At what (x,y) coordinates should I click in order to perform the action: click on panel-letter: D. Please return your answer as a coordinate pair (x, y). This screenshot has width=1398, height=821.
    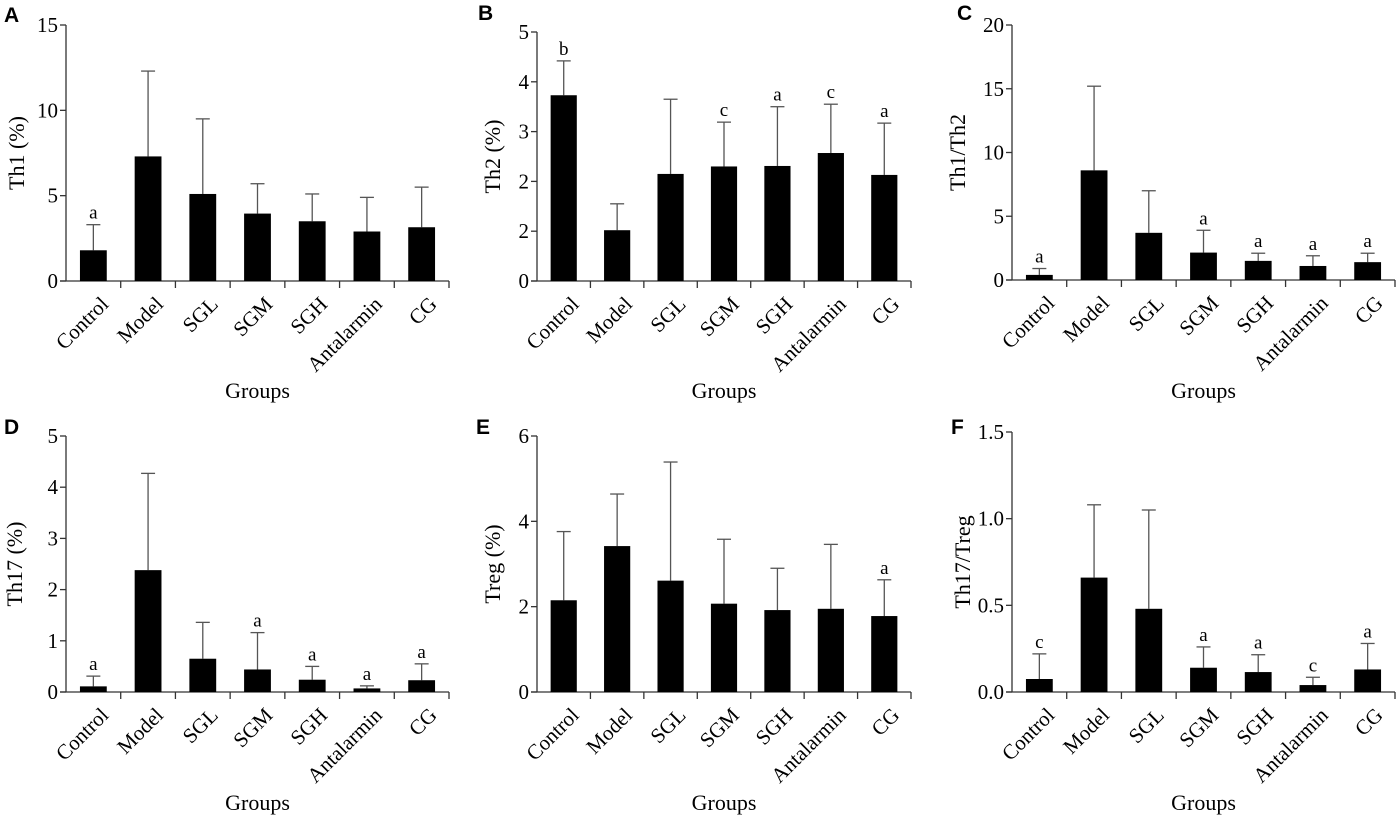
    Looking at the image, I should click on (11, 427).